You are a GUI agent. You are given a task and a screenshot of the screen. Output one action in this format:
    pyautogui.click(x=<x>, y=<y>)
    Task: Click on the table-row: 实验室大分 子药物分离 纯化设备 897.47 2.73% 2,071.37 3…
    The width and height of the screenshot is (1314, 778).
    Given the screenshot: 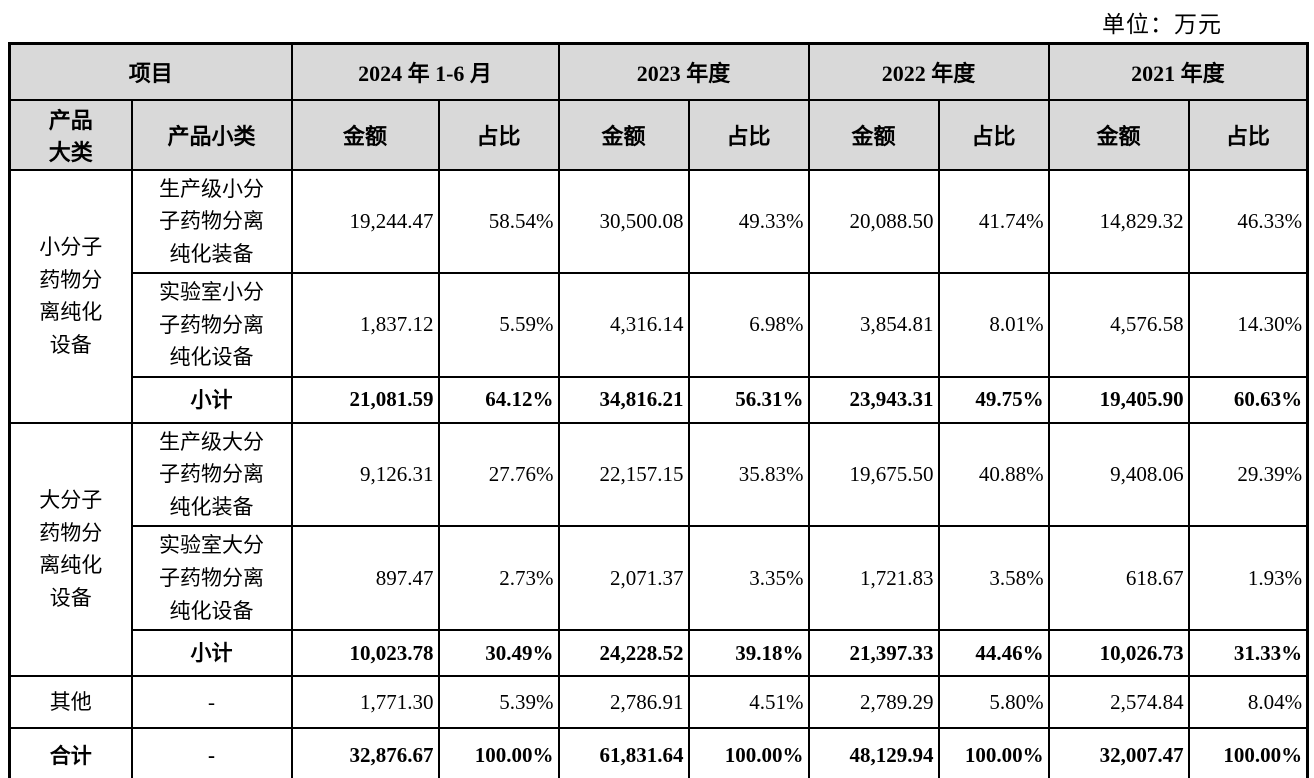 What is the action you would take?
    pyautogui.click(x=659, y=578)
    